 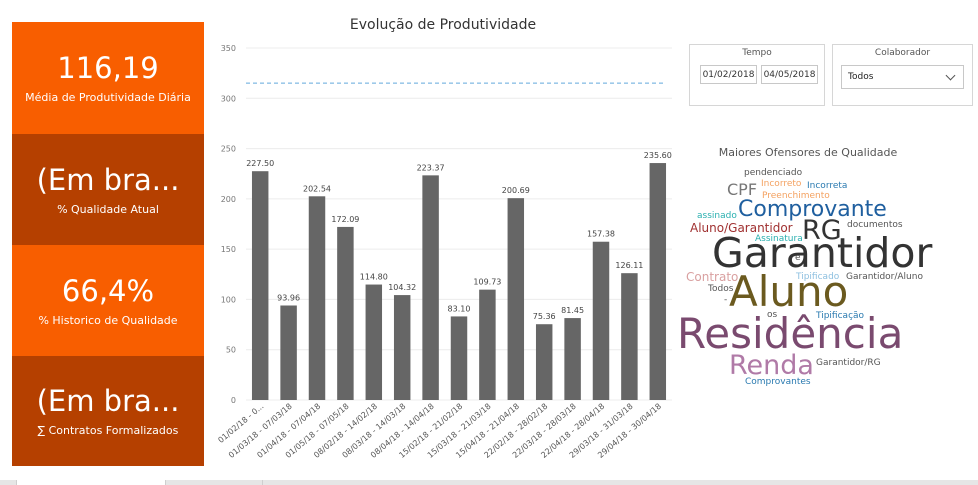 What do you see at coordinates (231, 350) in the screenshot?
I see `y-tick-label: 50` at bounding box center [231, 350].